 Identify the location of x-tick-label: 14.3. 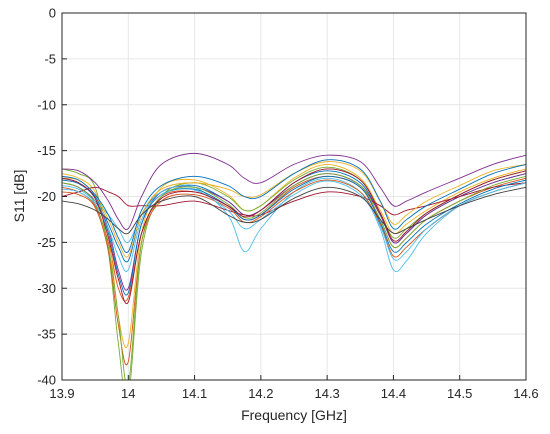
(326, 393).